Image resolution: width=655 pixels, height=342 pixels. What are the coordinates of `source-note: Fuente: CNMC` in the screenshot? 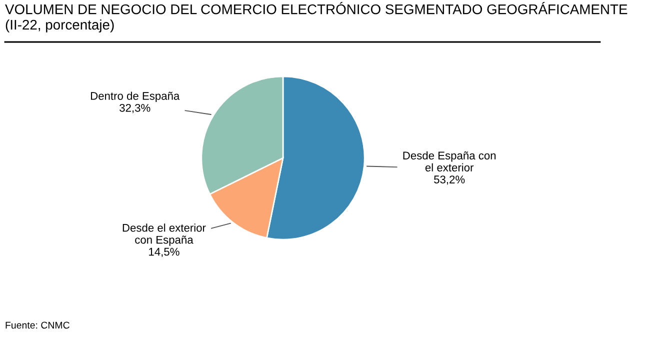 It's located at (38, 325).